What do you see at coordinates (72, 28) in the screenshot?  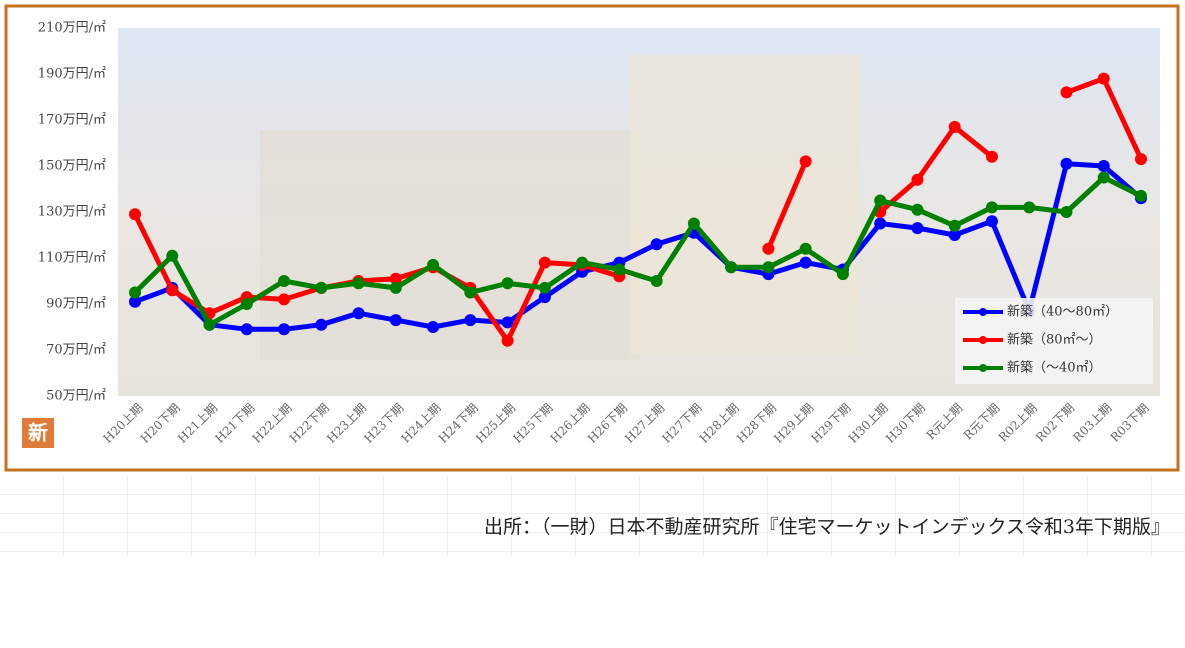 I see `y-tick-label: 210万円/㎡` at bounding box center [72, 28].